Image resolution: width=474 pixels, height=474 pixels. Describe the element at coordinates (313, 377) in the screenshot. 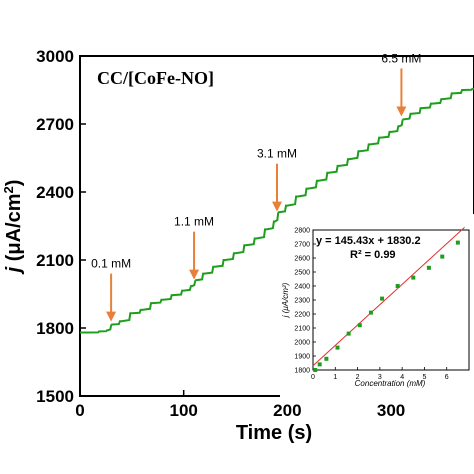

I see `inset-x-tick-label: 0` at that location.